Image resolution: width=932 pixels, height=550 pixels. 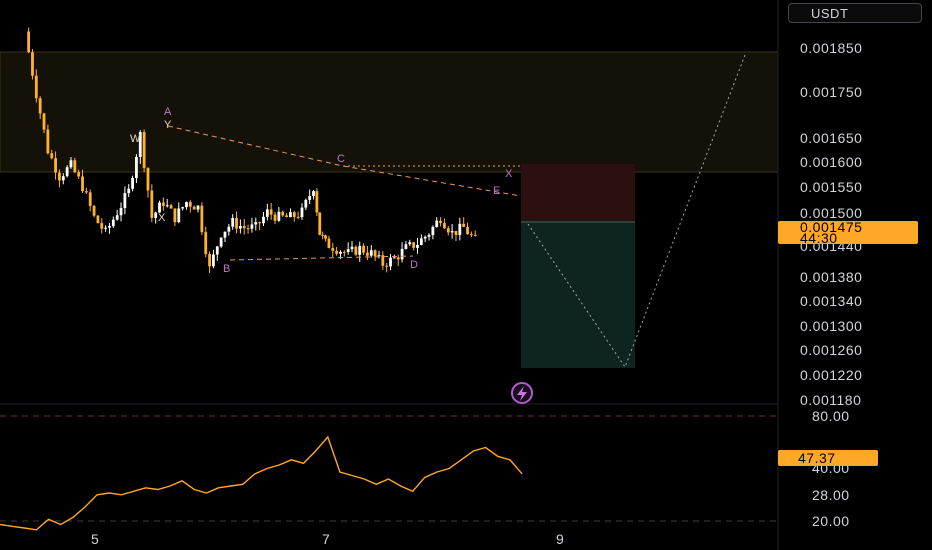 I want to click on projection-path, so click(x=636, y=211).